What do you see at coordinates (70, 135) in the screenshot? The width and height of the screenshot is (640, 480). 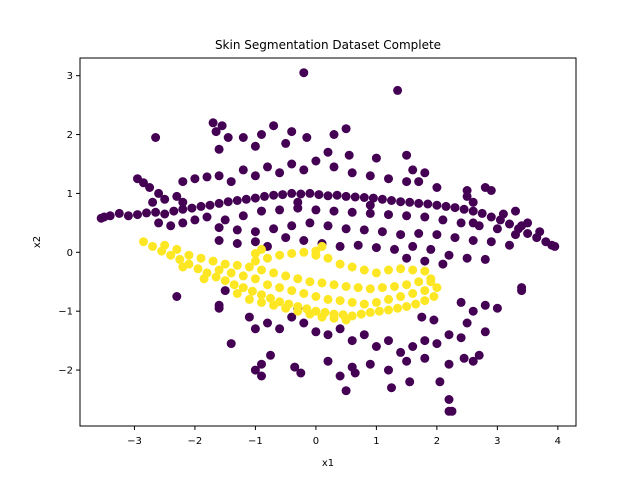 I see `y-tick-label: 2` at bounding box center [70, 135].